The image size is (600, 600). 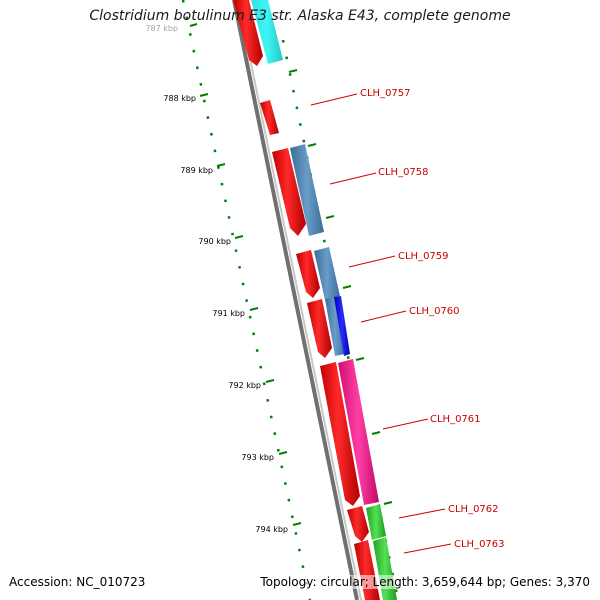 What do you see at coordinates (244, 385) in the screenshot?
I see `ruler-label: 792 kbp` at bounding box center [244, 385].